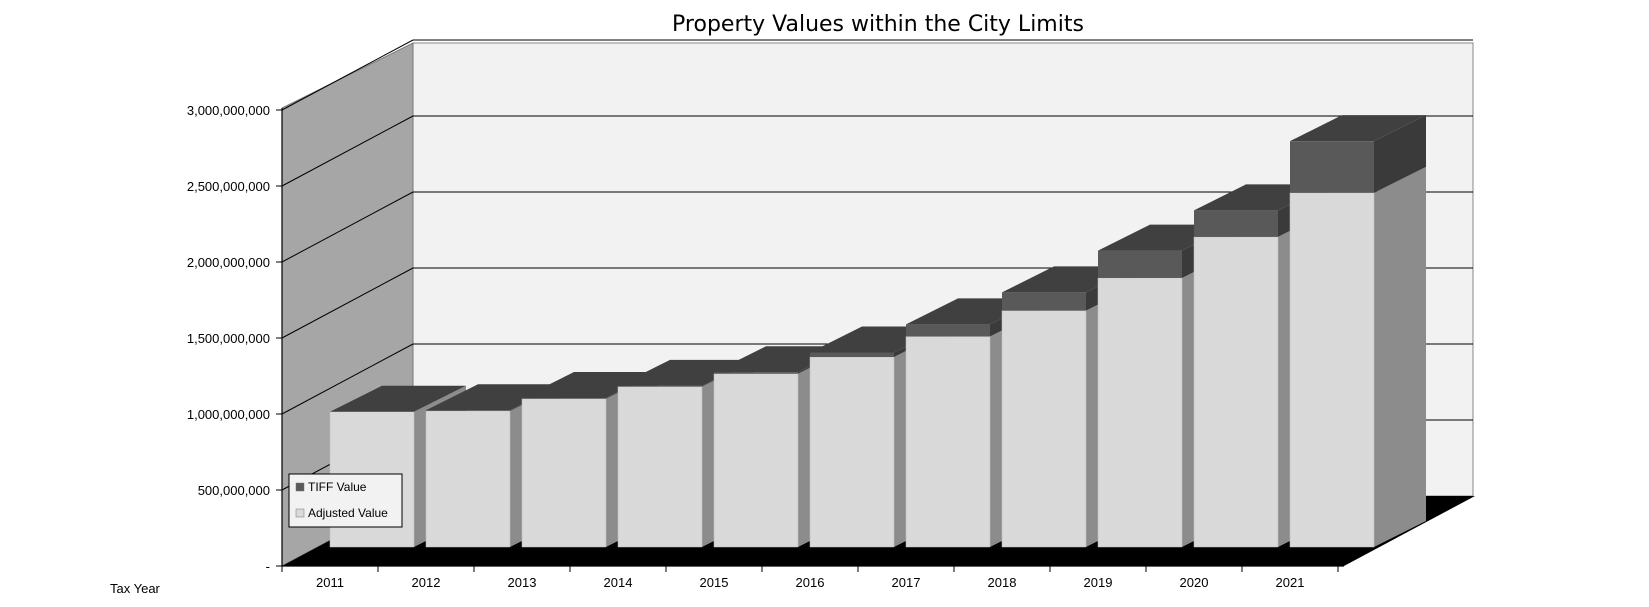 The width and height of the screenshot is (1649, 607). I want to click on bar-side-tiff, so click(1400, 154).